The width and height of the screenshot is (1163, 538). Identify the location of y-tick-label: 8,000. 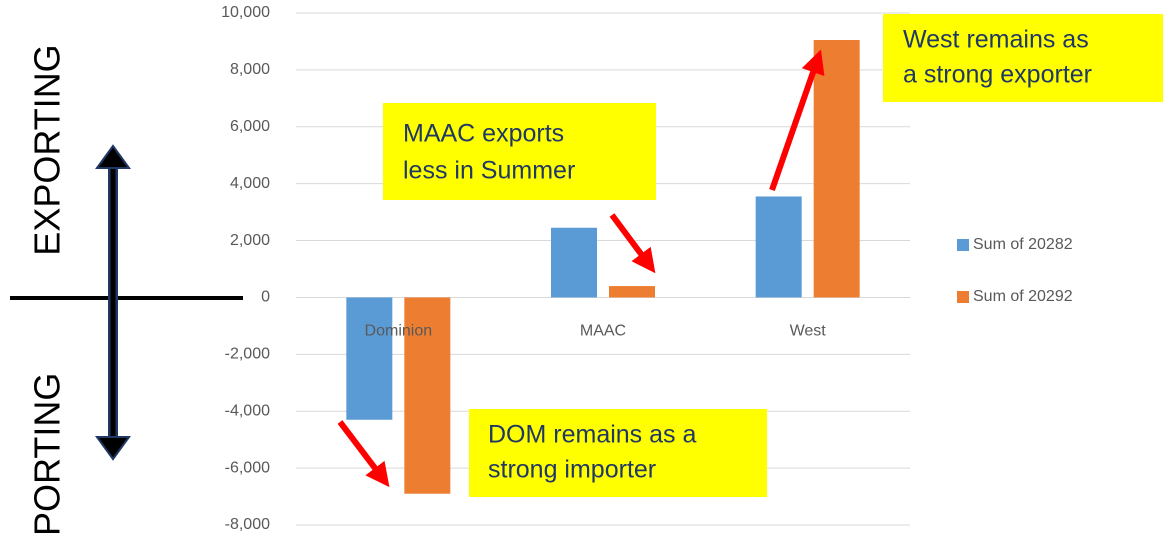
(250, 69).